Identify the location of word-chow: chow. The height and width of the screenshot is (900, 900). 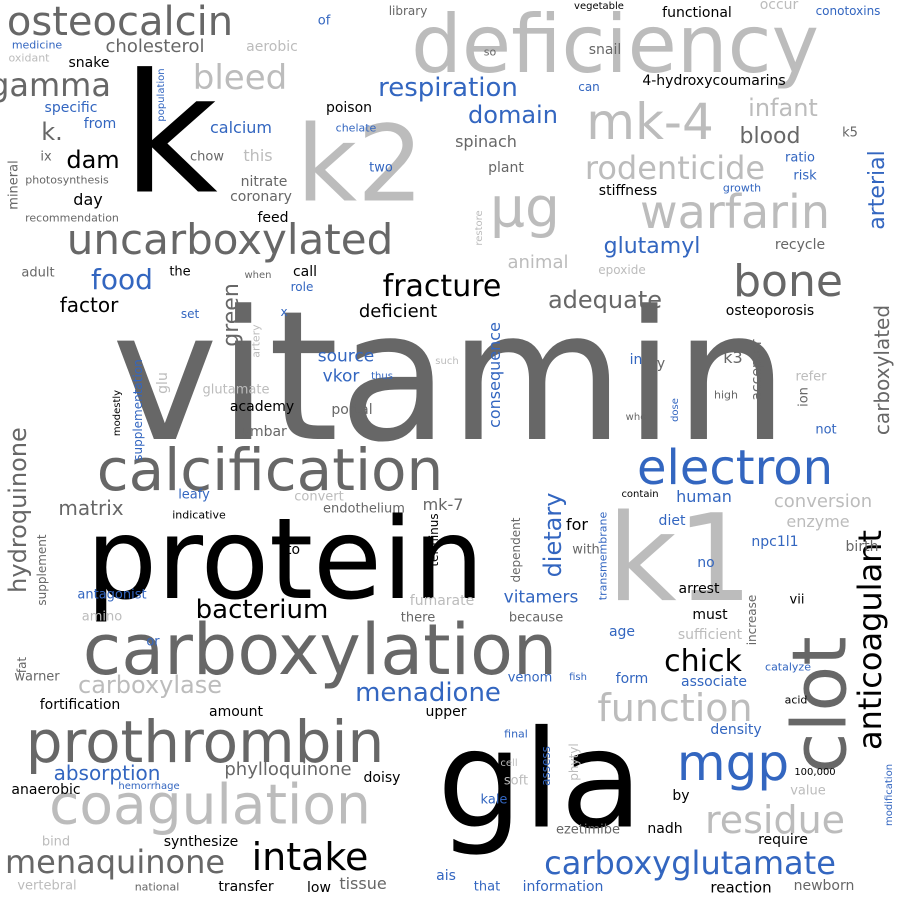
(207, 157).